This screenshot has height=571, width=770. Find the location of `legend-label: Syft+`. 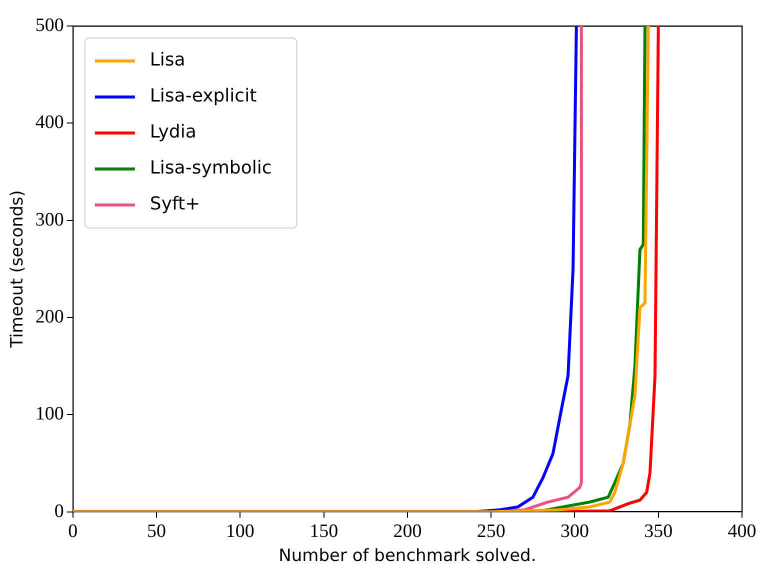

legend-label: Syft+ is located at coordinates (175, 204).